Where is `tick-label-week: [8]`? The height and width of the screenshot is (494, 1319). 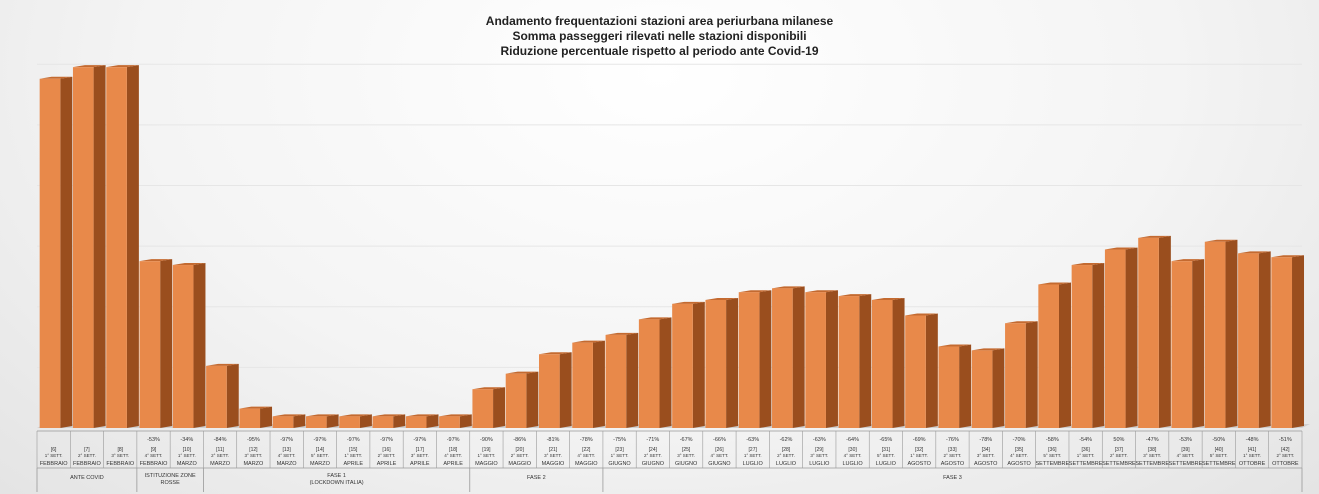
tick-label-week: [8] is located at coordinates (120, 450).